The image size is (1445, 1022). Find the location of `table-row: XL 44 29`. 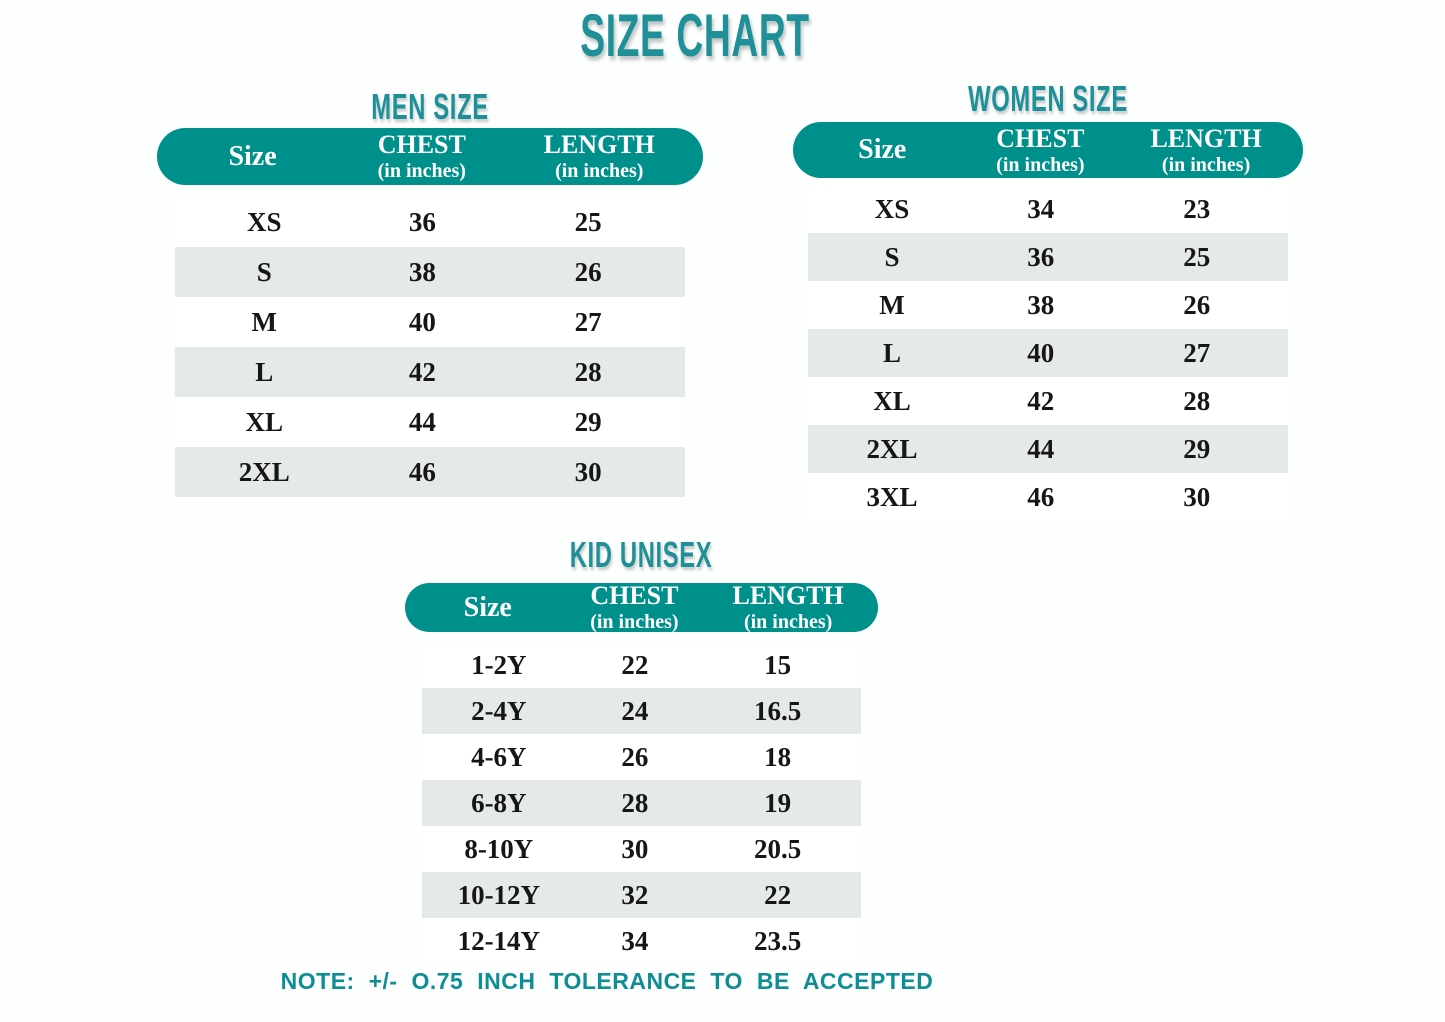

table-row: XL 44 29 is located at coordinates (430, 422).